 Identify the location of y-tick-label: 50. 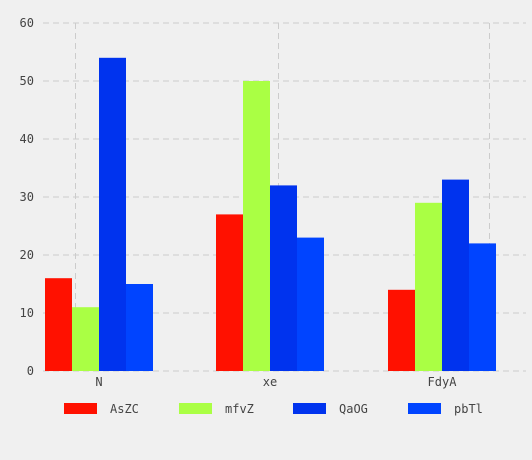
(27, 81).